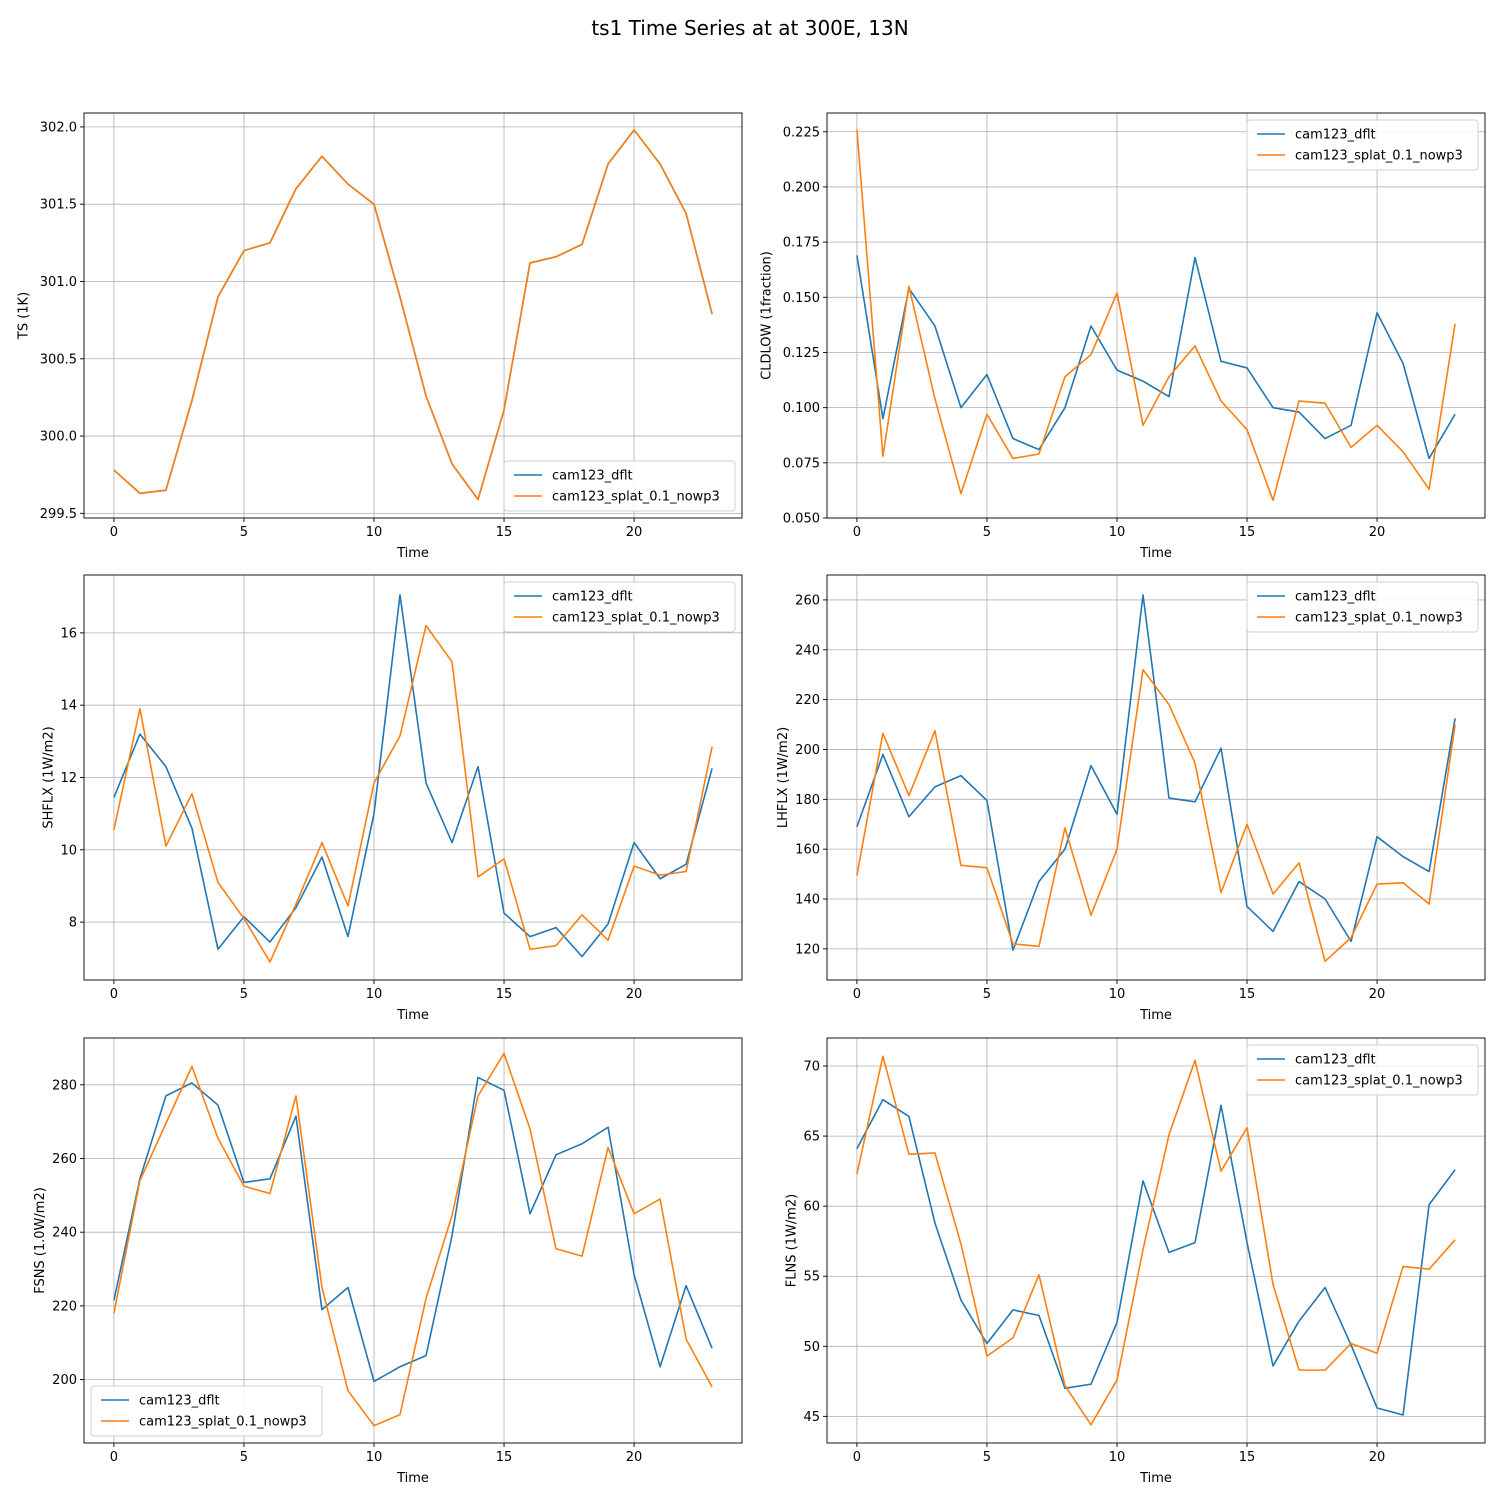  I want to click on y-tick-label: 160, so click(807, 850).